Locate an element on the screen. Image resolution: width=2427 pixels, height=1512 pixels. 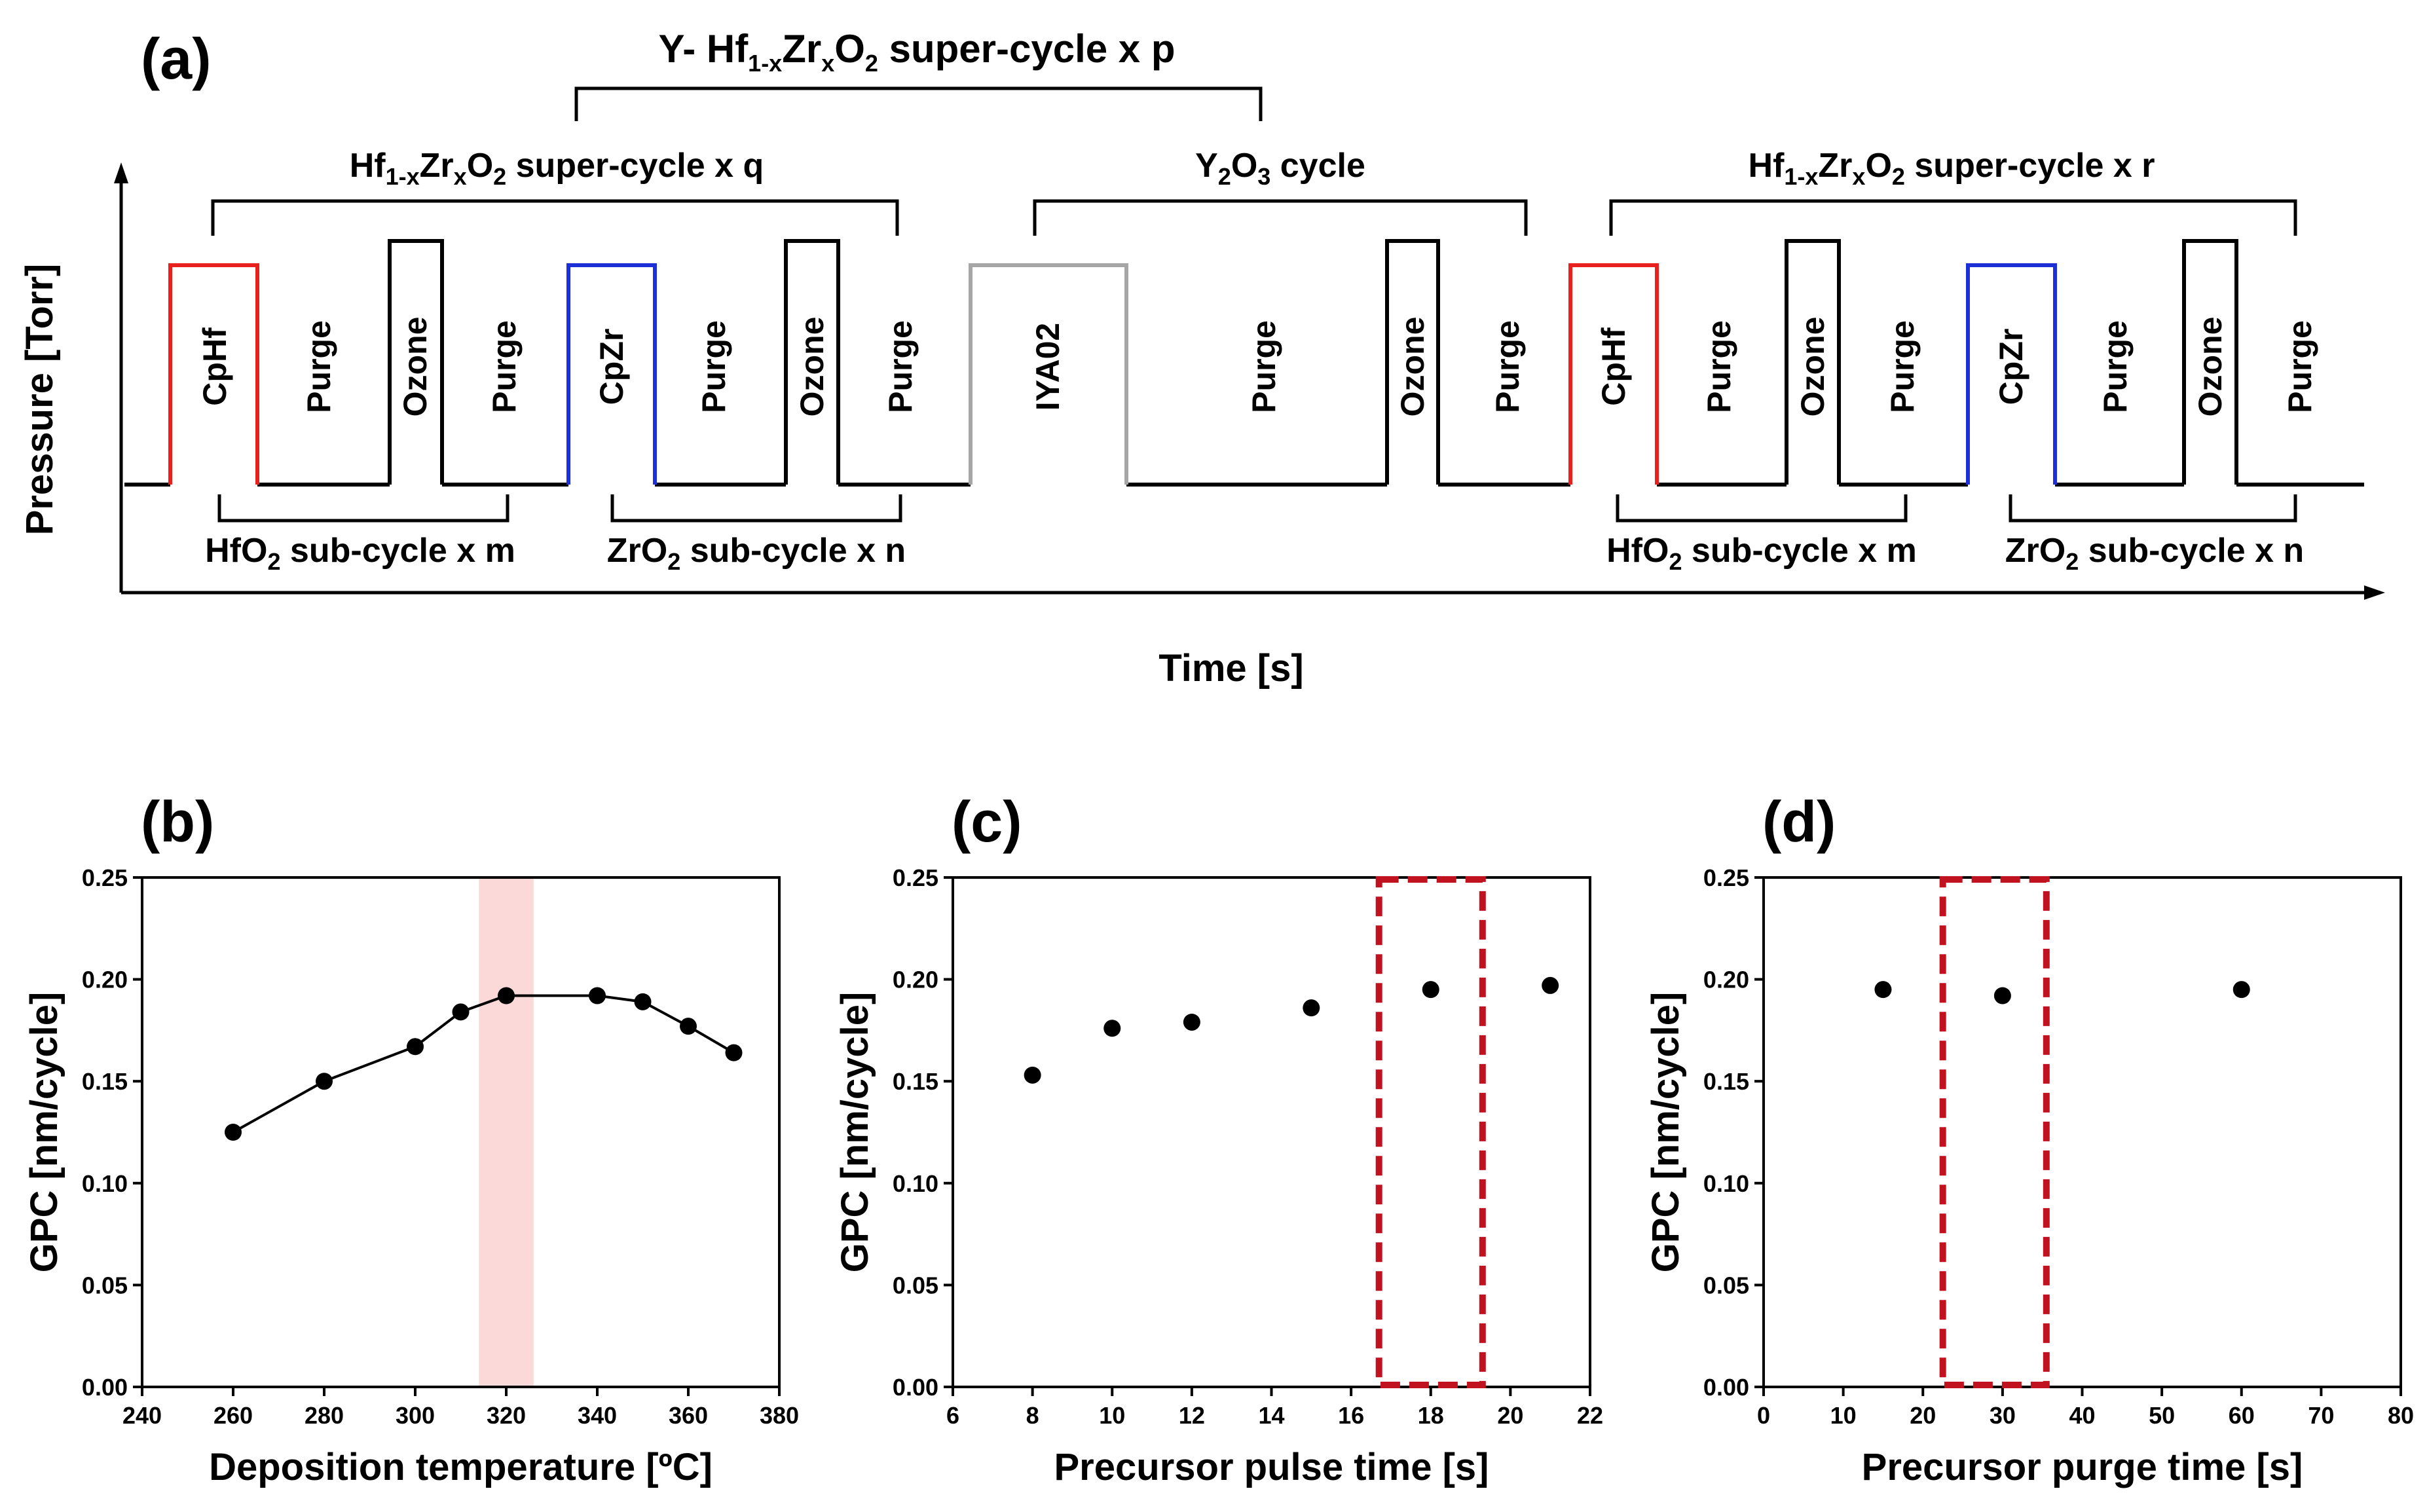
bracket-above-2-label: Y2O3 cycle is located at coordinates (1280, 168).